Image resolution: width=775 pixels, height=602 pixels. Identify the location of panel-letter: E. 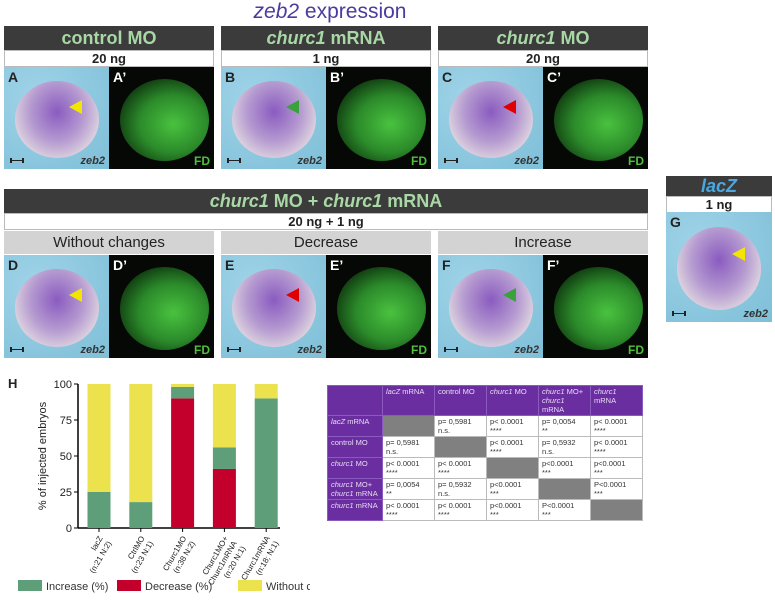
(230, 265).